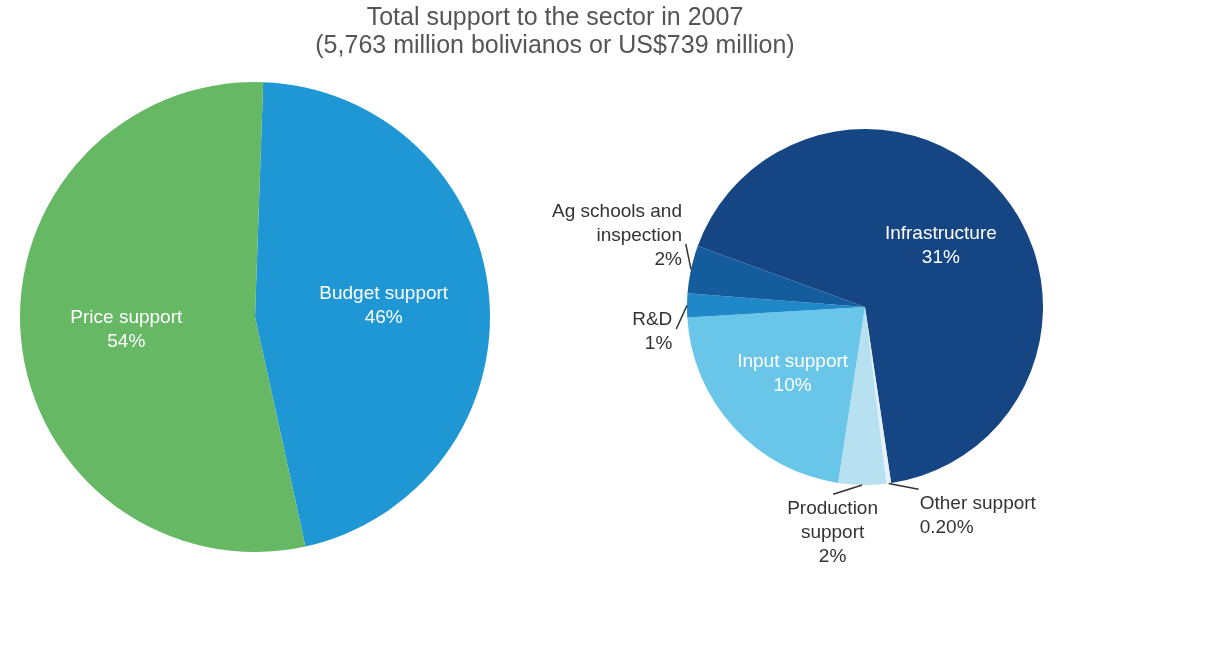  I want to click on text: (5,763 million bolivianos or US$739 million), so click(555, 44).